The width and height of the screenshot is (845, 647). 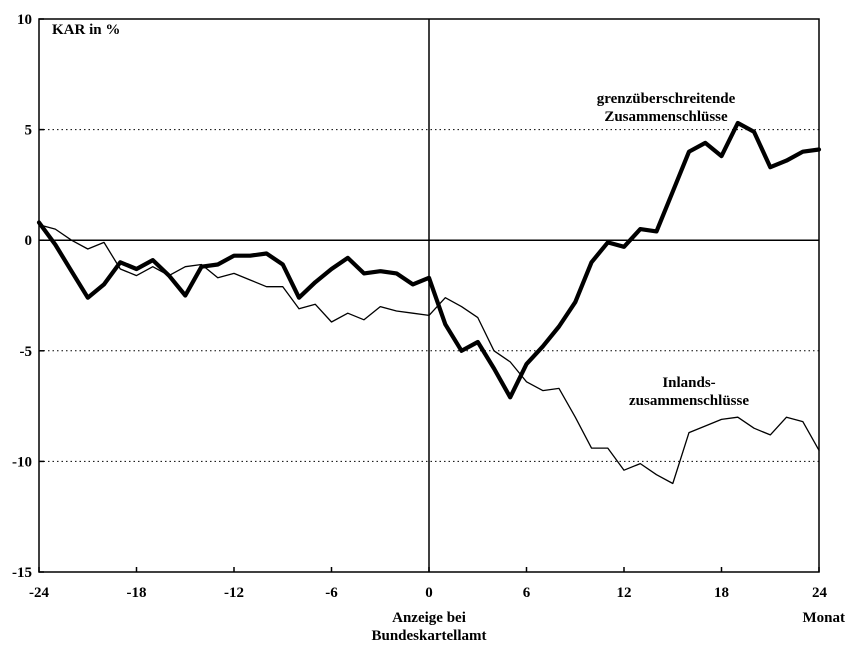 I want to click on series-label-domestic-line-1: Inlands-, so click(x=688, y=383).